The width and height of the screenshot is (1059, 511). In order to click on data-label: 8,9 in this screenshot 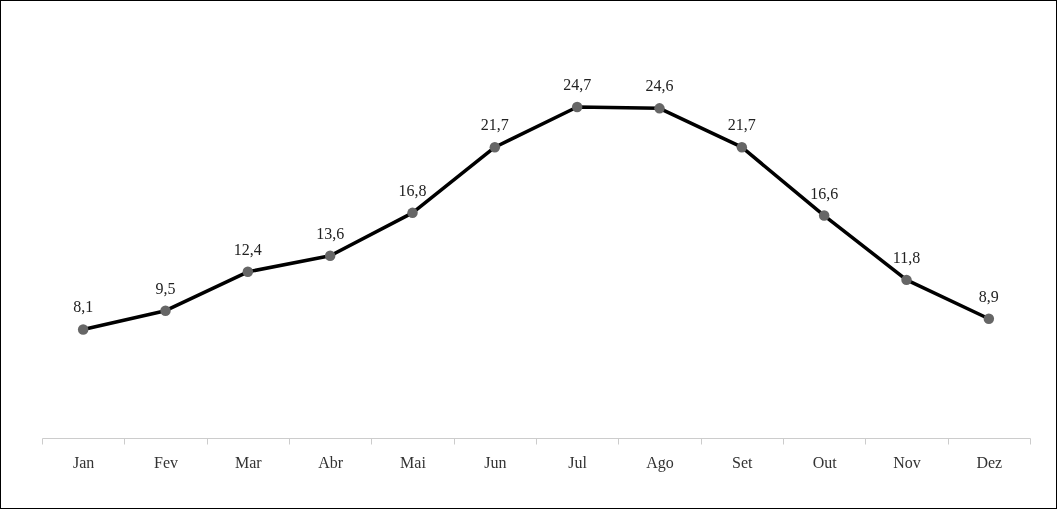, I will do `click(988, 296)`.